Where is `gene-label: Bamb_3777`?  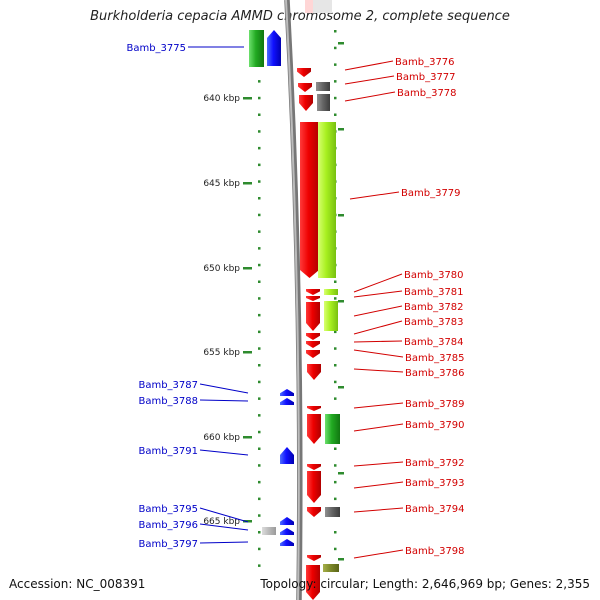
gene-label: Bamb_3777 is located at coordinates (426, 77).